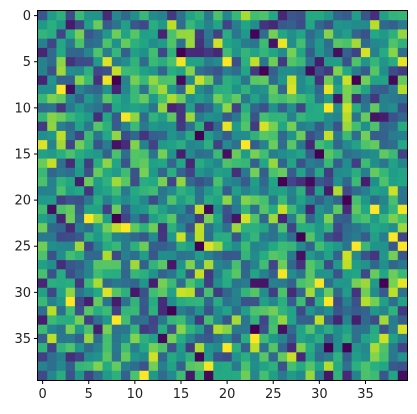 The width and height of the screenshot is (417, 414). Describe the element at coordinates (89, 394) in the screenshot. I see `x-tick-label: 5` at that location.